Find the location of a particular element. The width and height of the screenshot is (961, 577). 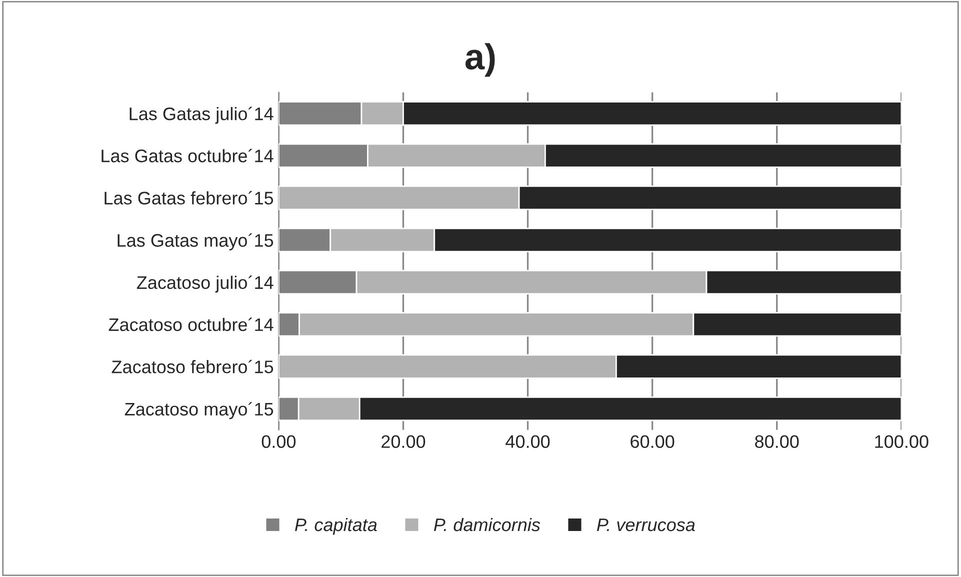

legend-label: P. damicornis is located at coordinates (487, 525).